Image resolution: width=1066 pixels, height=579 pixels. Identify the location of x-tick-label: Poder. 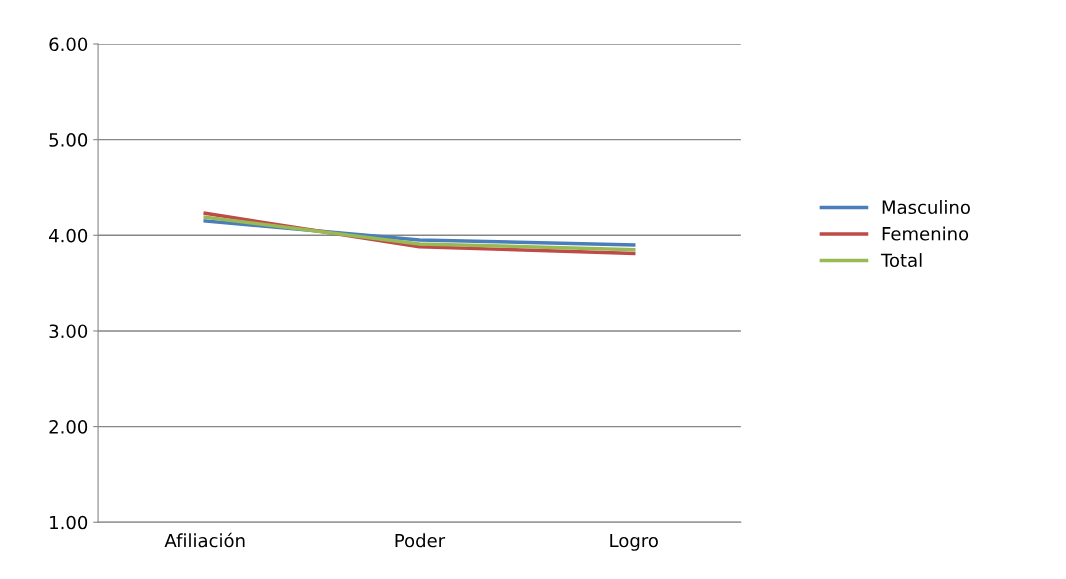
(420, 540).